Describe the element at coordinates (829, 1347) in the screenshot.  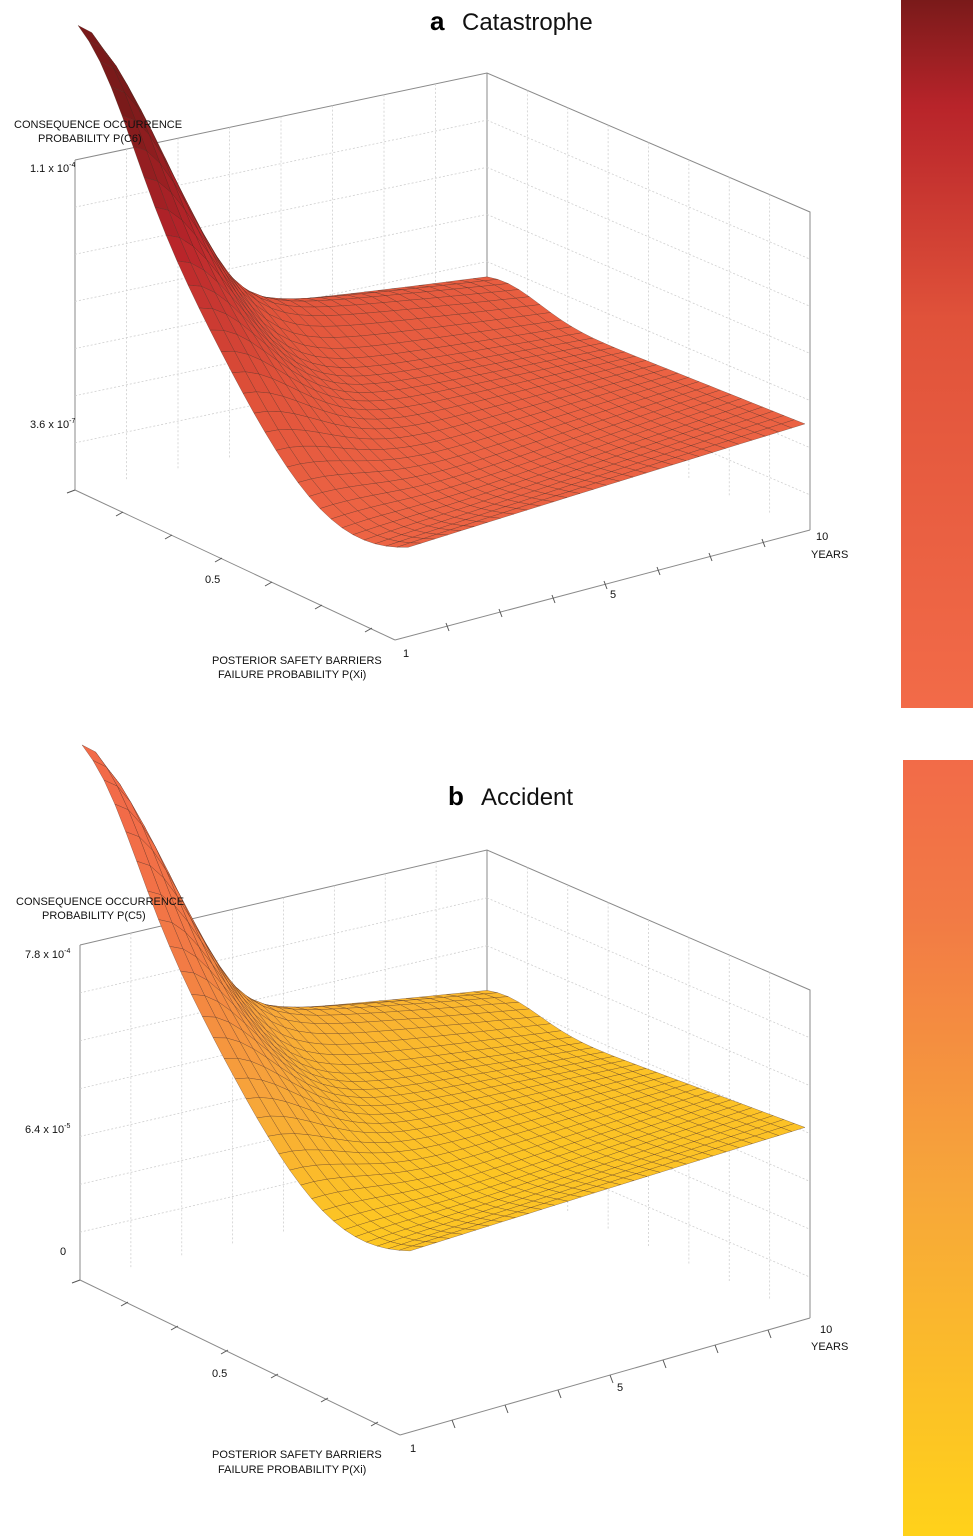
I see `panel-b-ylabel: YEARS` at that location.